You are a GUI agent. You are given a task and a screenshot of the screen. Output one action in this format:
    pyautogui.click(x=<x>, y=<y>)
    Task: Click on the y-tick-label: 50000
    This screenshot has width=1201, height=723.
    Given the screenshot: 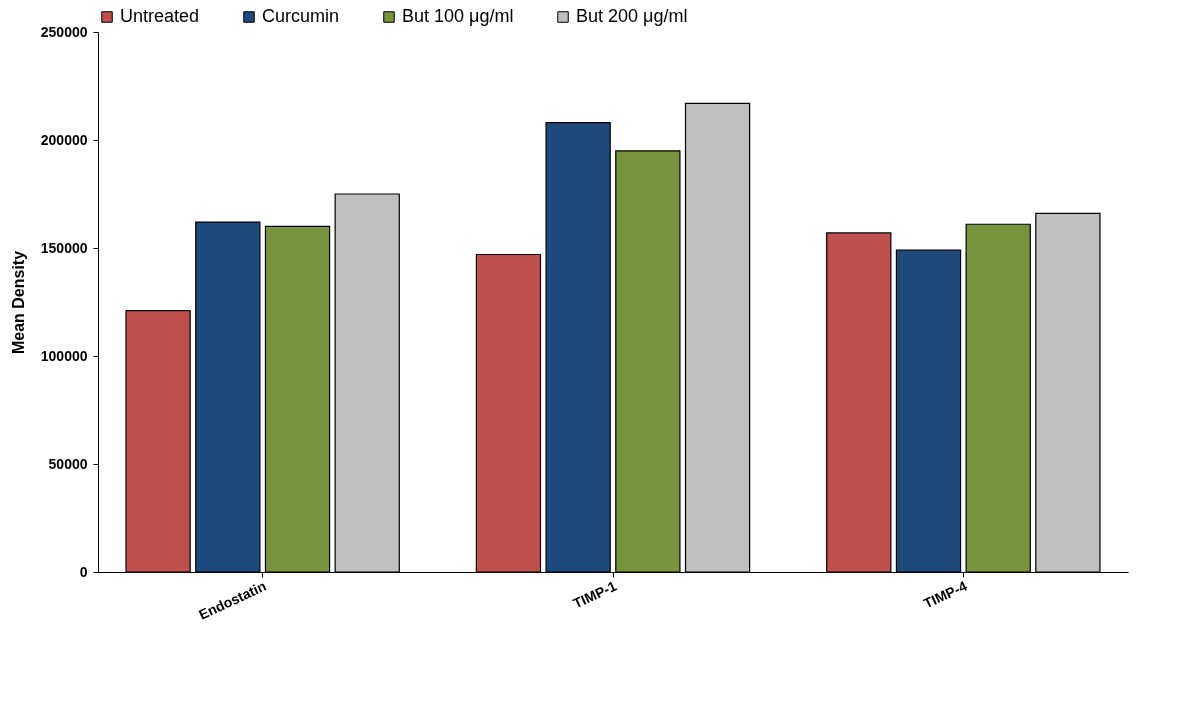 What is the action you would take?
    pyautogui.click(x=68, y=463)
    